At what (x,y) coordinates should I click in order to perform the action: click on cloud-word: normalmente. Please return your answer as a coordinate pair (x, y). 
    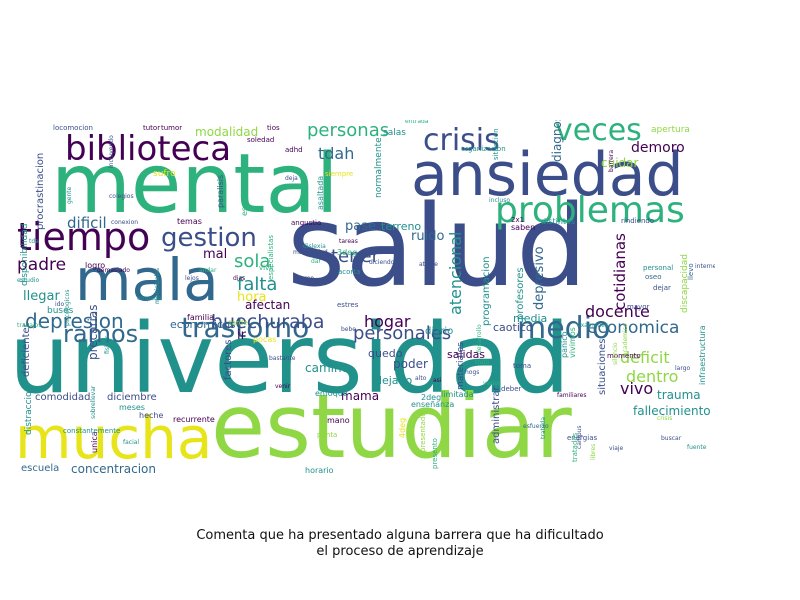
    Looking at the image, I should click on (379, 167).